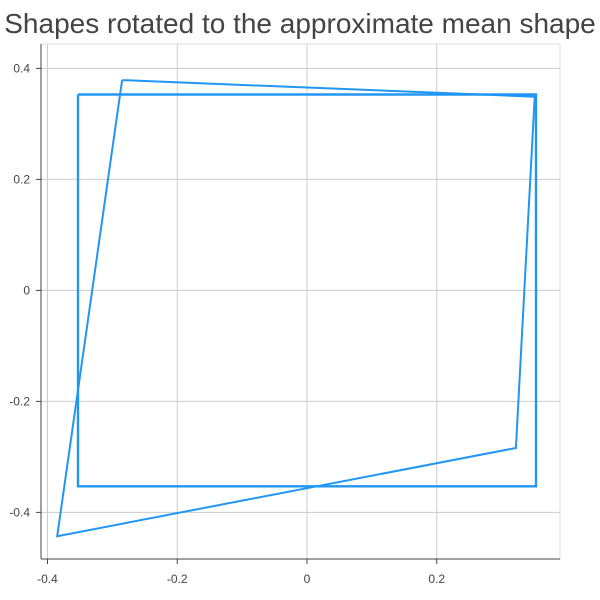 The image size is (600, 600). What do you see at coordinates (21, 179) in the screenshot?
I see `y-tick-label: 0.2` at bounding box center [21, 179].